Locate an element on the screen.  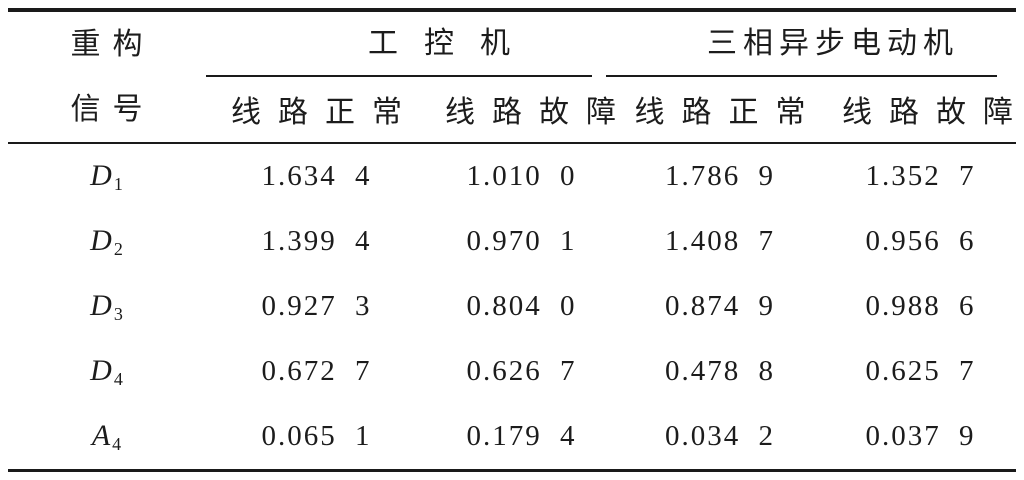
group-title-three-phase-motor: 三相异步电动机 is located at coordinates (833, 43).